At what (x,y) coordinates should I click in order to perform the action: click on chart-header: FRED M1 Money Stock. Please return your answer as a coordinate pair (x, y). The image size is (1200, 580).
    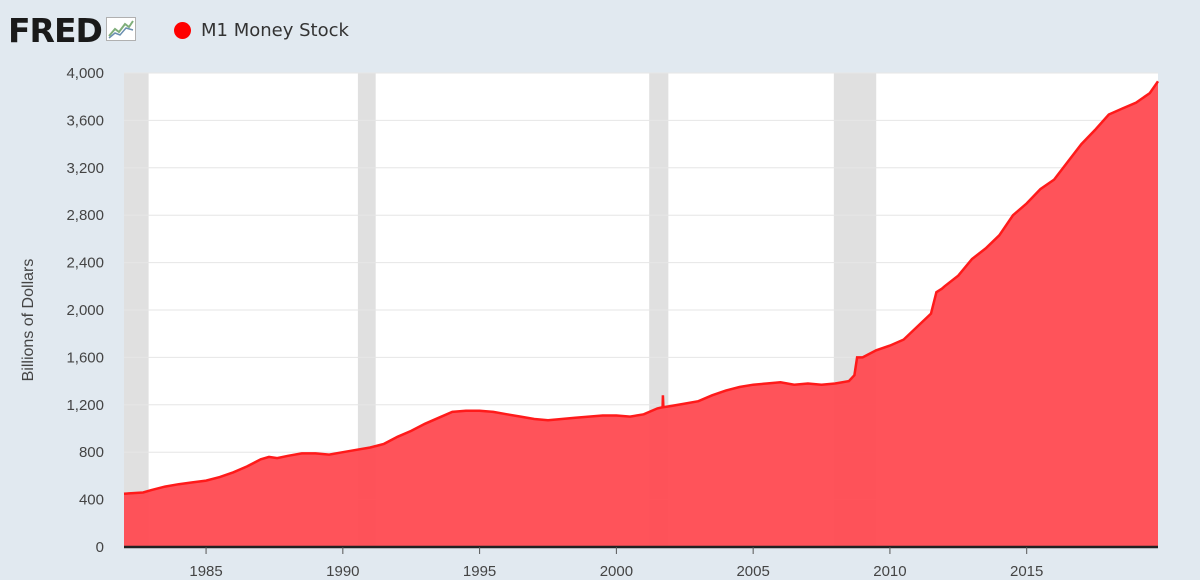
    Looking at the image, I should click on (600, 31).